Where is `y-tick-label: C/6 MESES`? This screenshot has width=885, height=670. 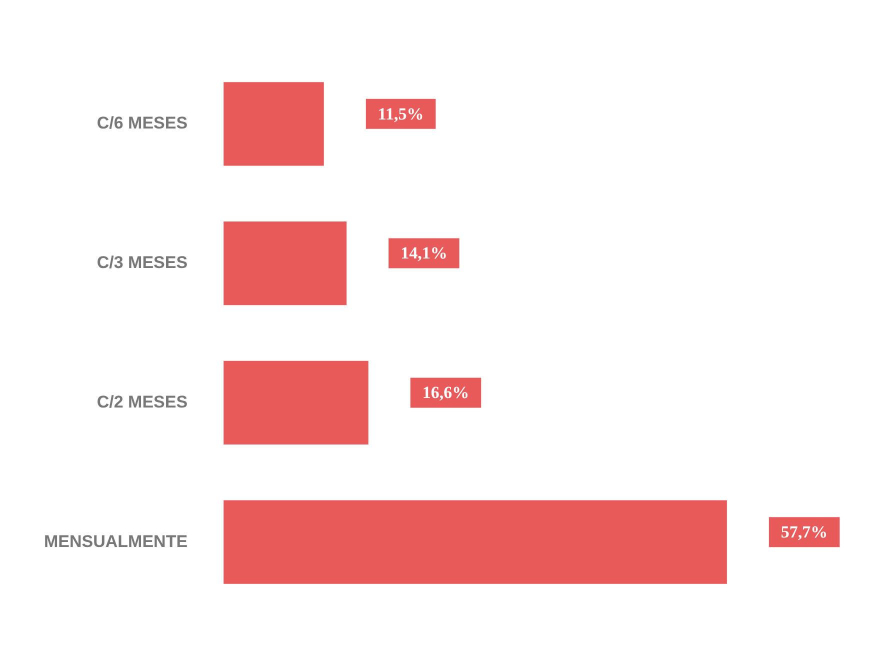
y-tick-label: C/6 MESES is located at coordinates (142, 123).